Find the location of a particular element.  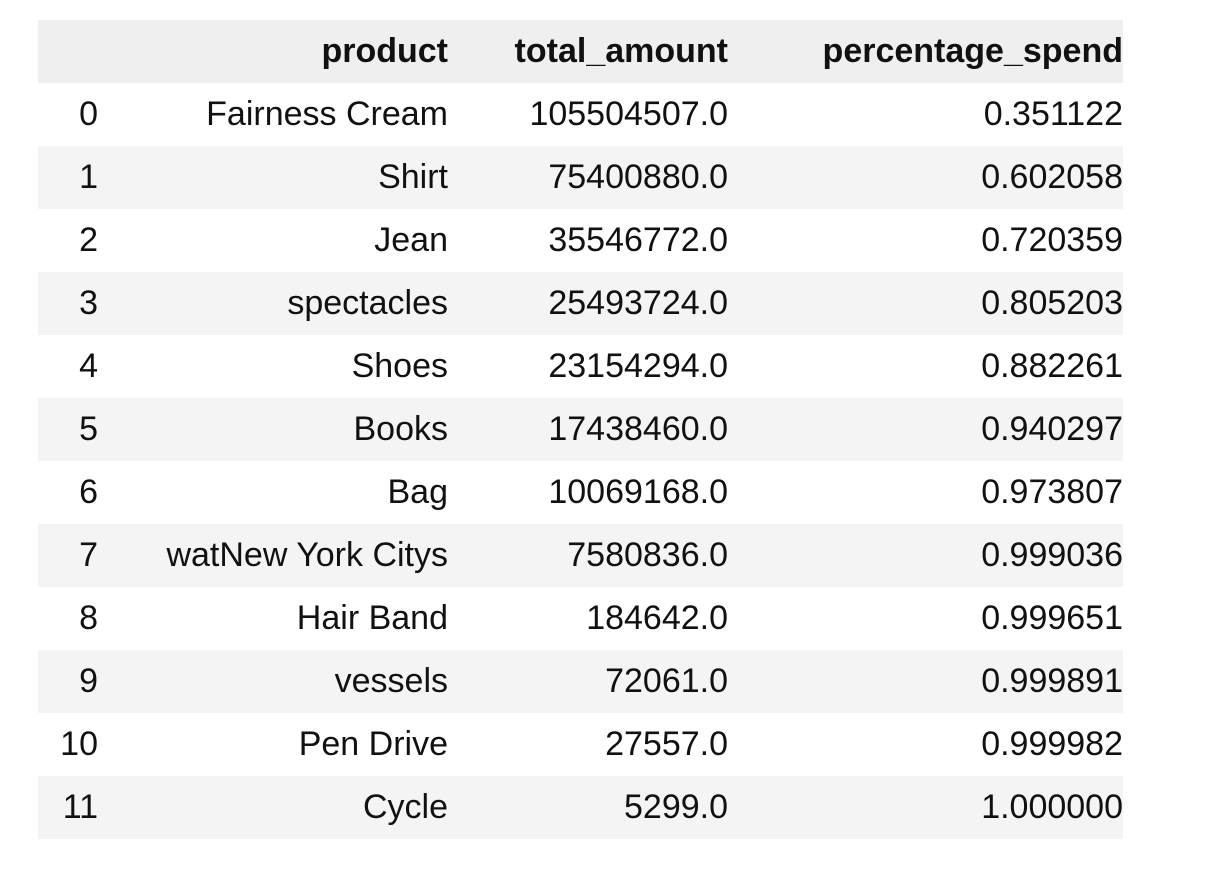

cell-percentage-spend: 0.999982 is located at coordinates (1052, 744).